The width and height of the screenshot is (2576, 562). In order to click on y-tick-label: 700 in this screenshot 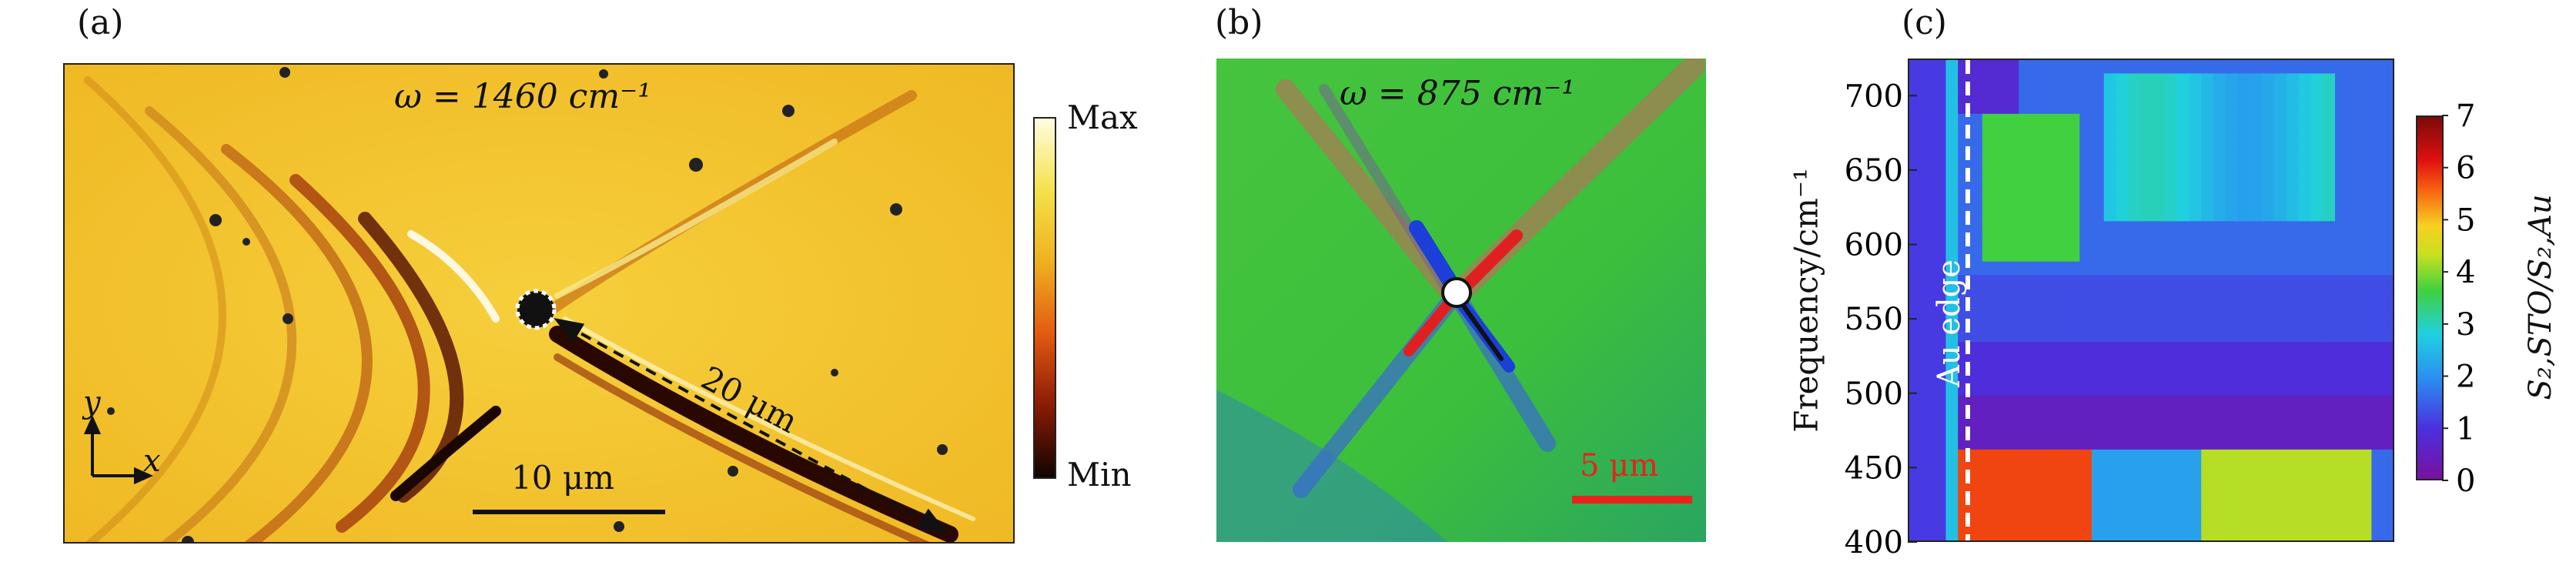, I will do `click(1874, 96)`.